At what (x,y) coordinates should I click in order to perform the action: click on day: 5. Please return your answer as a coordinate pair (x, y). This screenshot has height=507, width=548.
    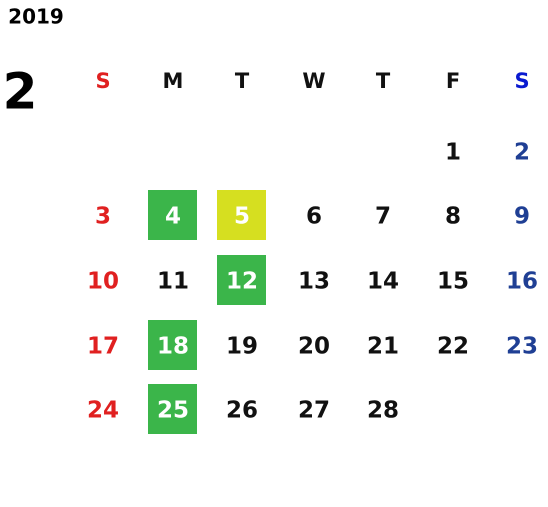
    Looking at the image, I should click on (242, 217).